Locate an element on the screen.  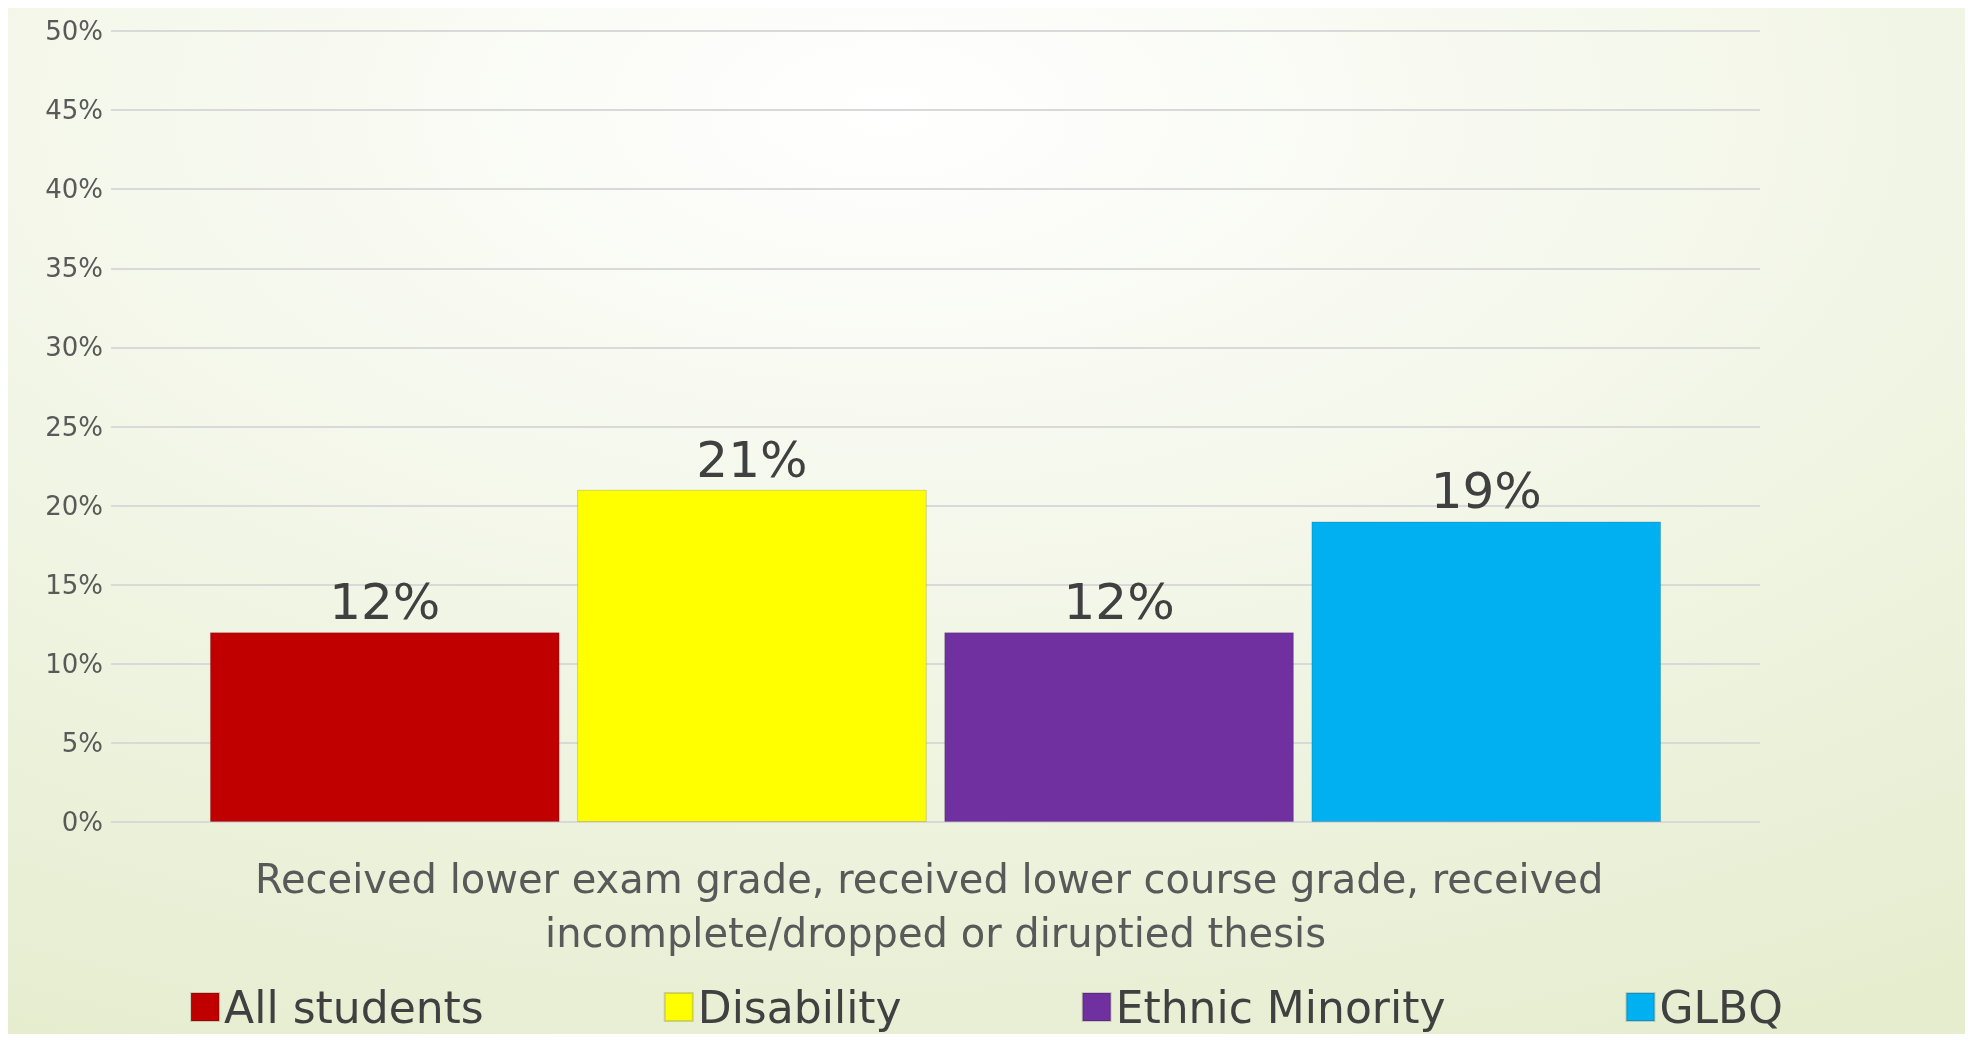
data-label: 21% is located at coordinates (752, 459).